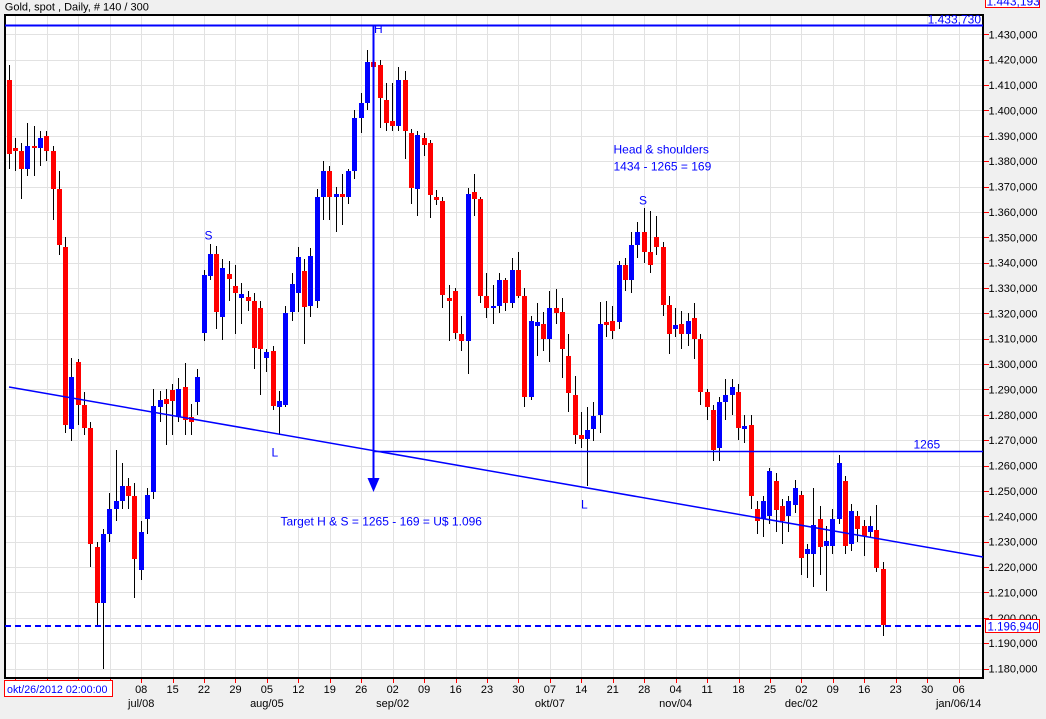  I want to click on svg-text: 1.240,000, so click(1013, 517).